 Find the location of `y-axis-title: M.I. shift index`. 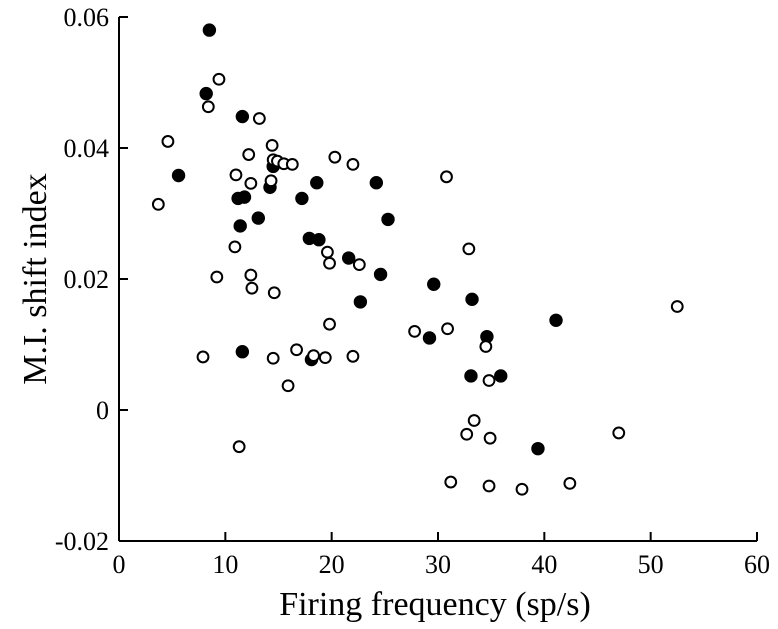

y-axis-title: M.I. shift index is located at coordinates (35, 279).